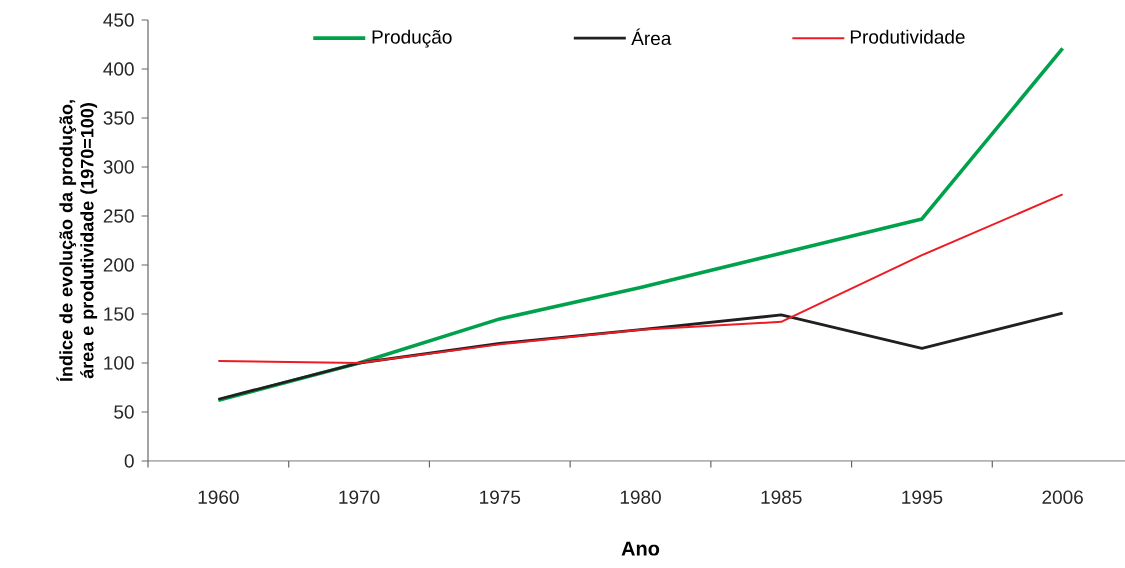 The width and height of the screenshot is (1125, 568). Describe the element at coordinates (118, 167) in the screenshot. I see `y-tick-label: 300` at that location.